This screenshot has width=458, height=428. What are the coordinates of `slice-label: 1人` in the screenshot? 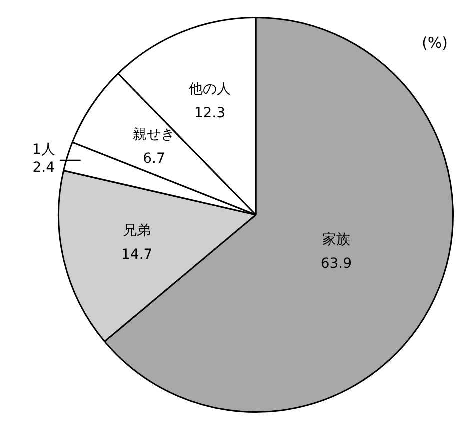 It's located at (44, 150).